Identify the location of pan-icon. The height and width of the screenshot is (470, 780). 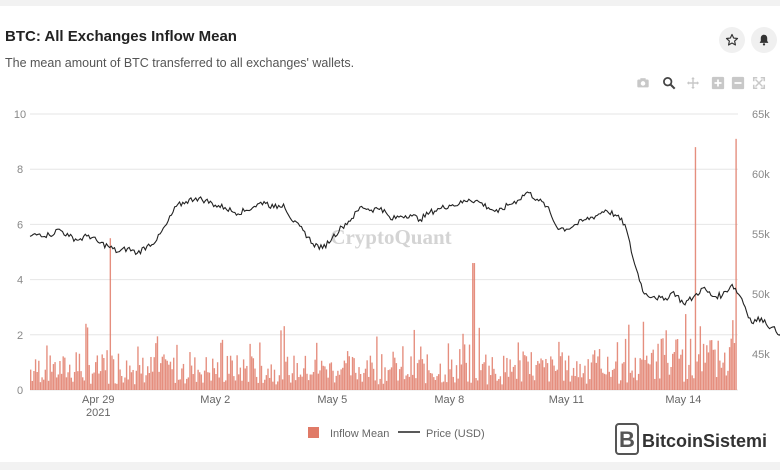
(693, 83).